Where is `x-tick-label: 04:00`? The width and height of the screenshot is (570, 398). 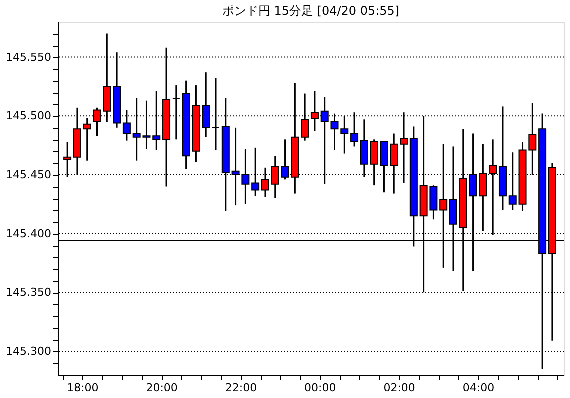
x-tick-label: 04:00 is located at coordinates (478, 388).